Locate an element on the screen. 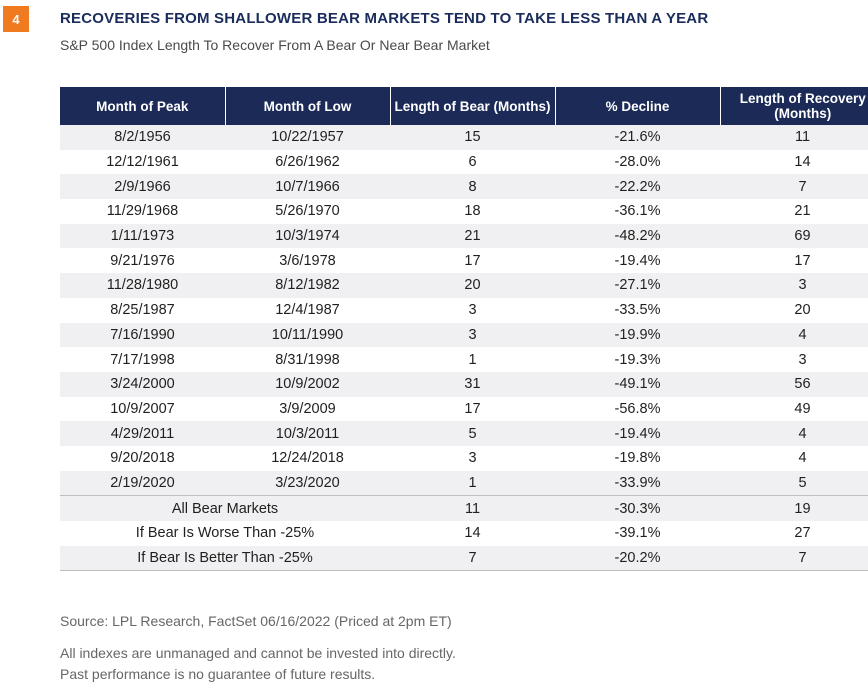 The width and height of the screenshot is (868, 685). cell-month-of-peak: 8/25/1987 is located at coordinates (142, 310).